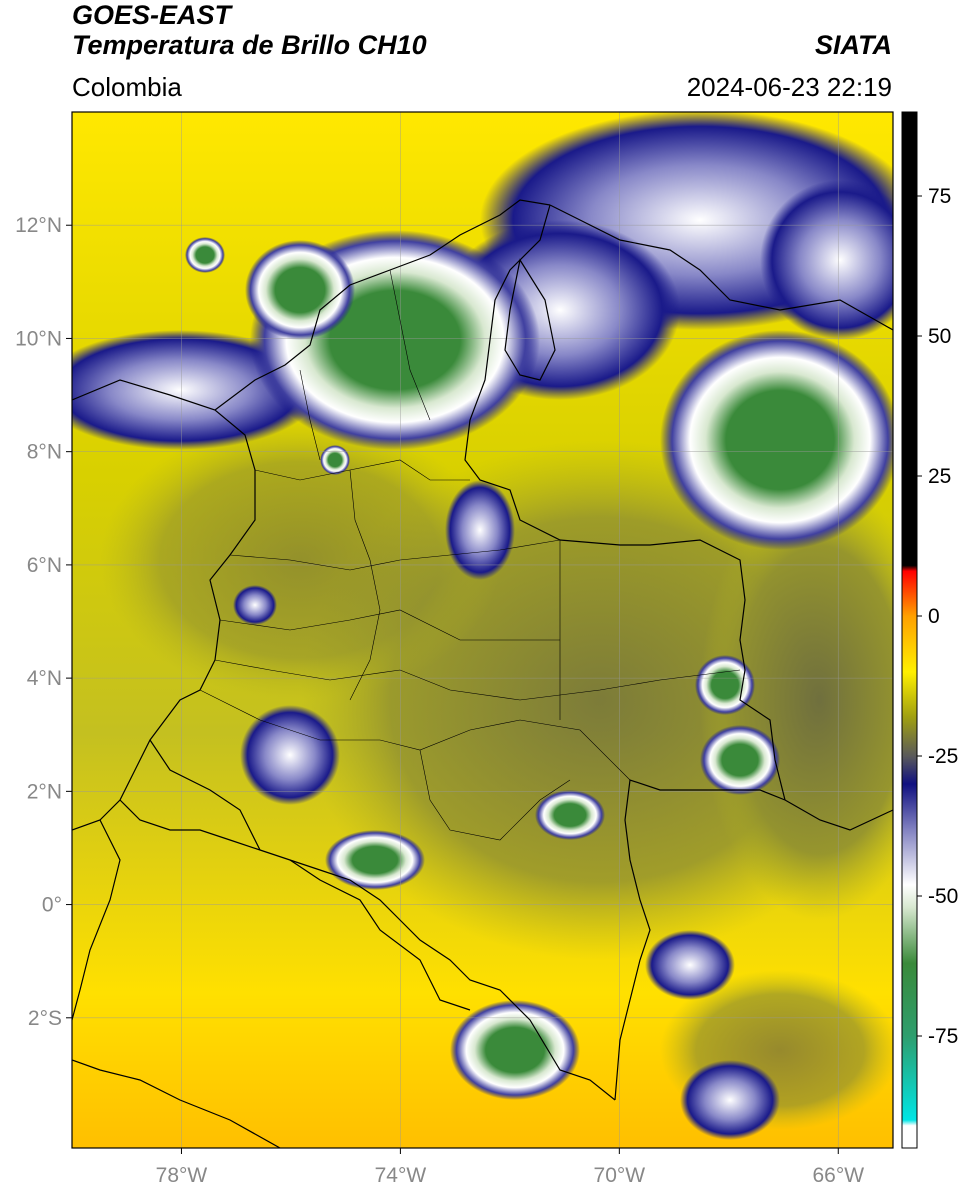 The width and height of the screenshot is (966, 1190). Describe the element at coordinates (943, 896) in the screenshot. I see `colorbar-tick-label: -50` at that location.